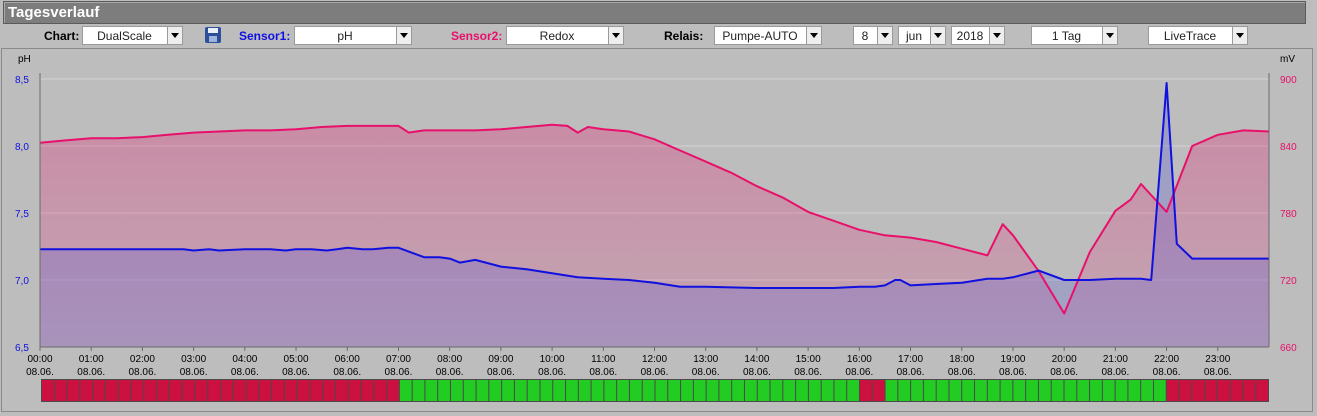  Describe the element at coordinates (449, 359) in the screenshot. I see `x-tick-label: 08:00` at that location.